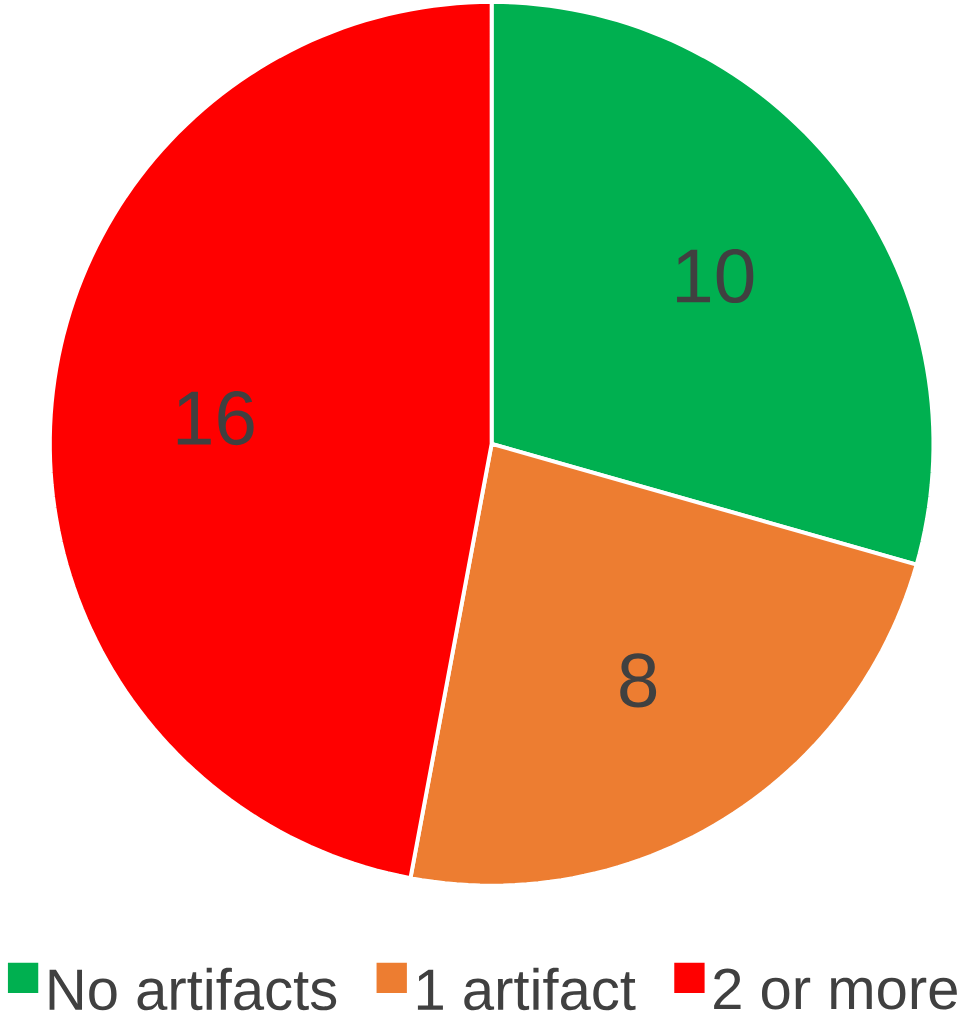 This screenshot has width=966, height=1017. What do you see at coordinates (638, 680) in the screenshot?
I see `data-label: 8` at bounding box center [638, 680].